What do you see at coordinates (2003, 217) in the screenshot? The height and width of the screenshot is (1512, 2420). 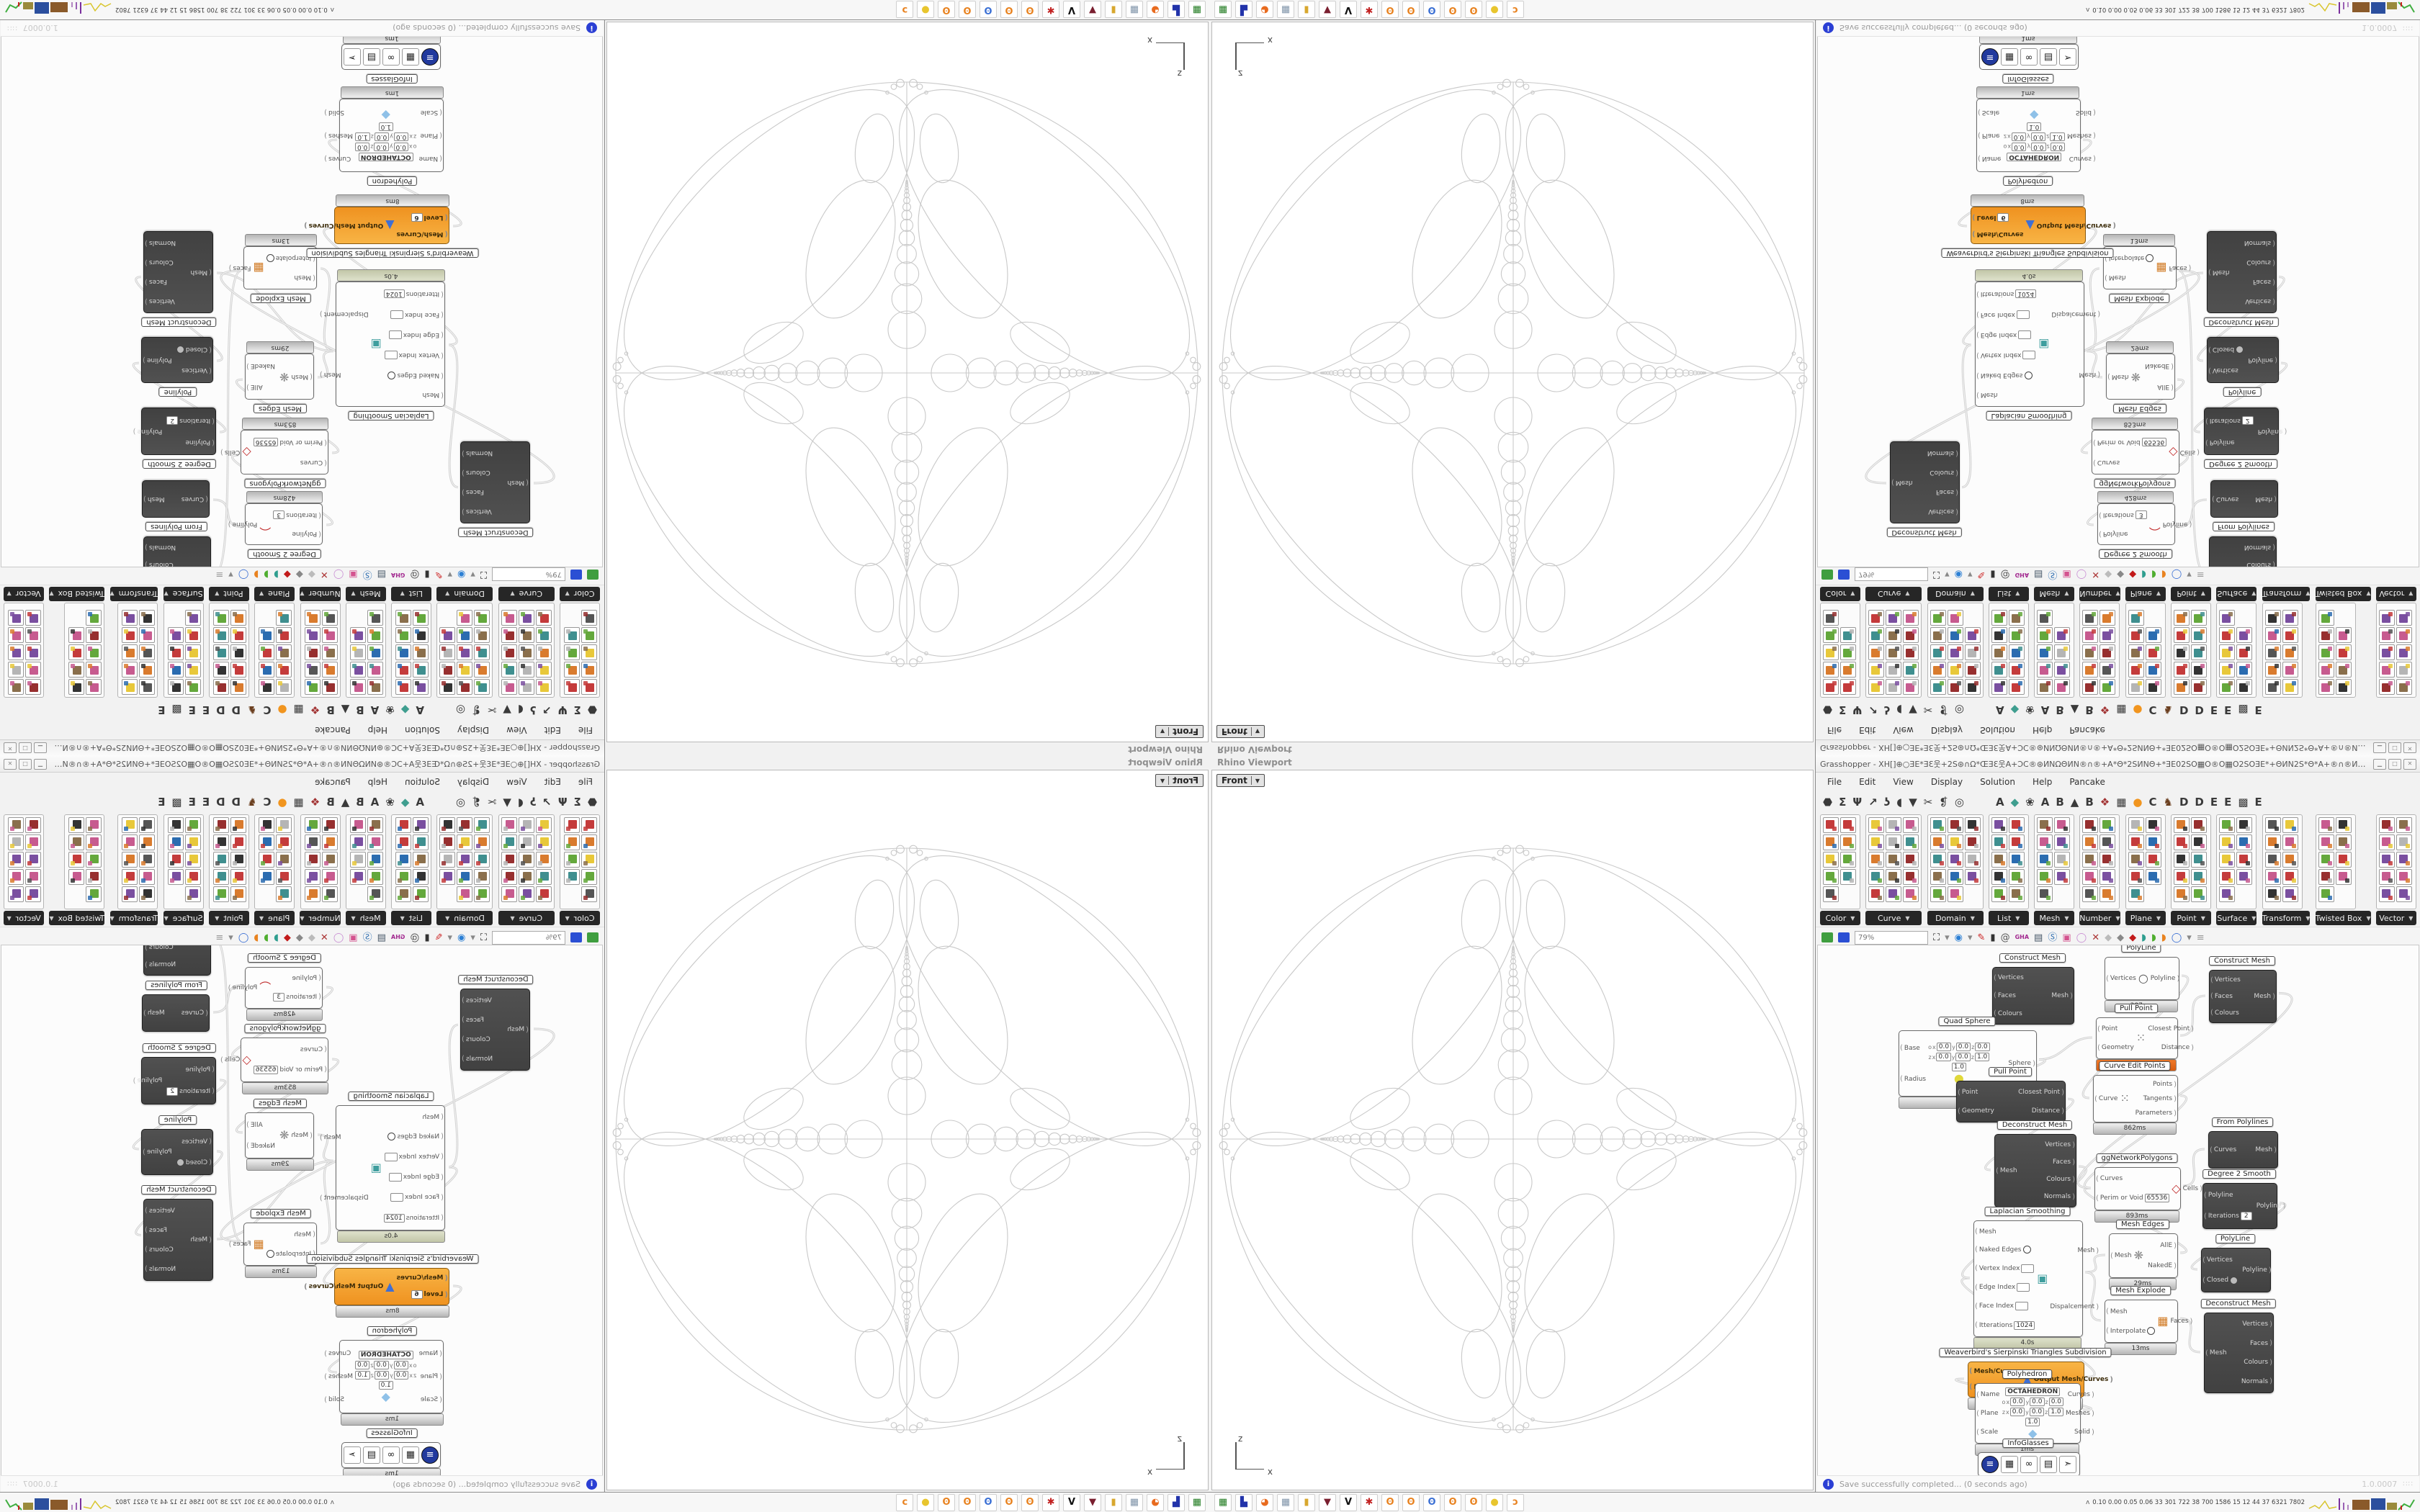 I see `value-chip: 6` at bounding box center [2003, 217].